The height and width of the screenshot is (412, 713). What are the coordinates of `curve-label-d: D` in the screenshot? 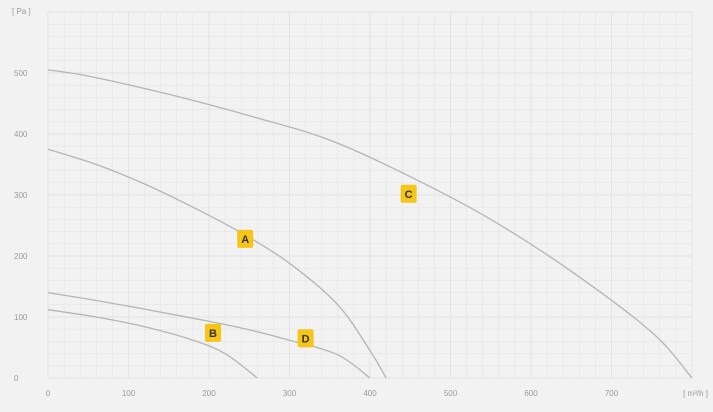 It's located at (305, 338).